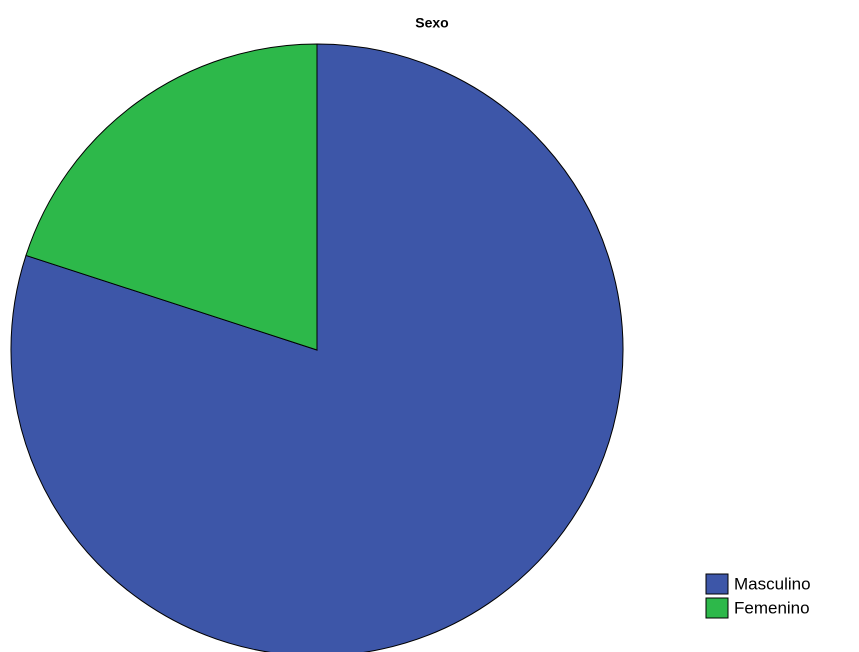 This screenshot has height=652, width=859. What do you see at coordinates (772, 583) in the screenshot?
I see `legend-label: Masculino` at bounding box center [772, 583].